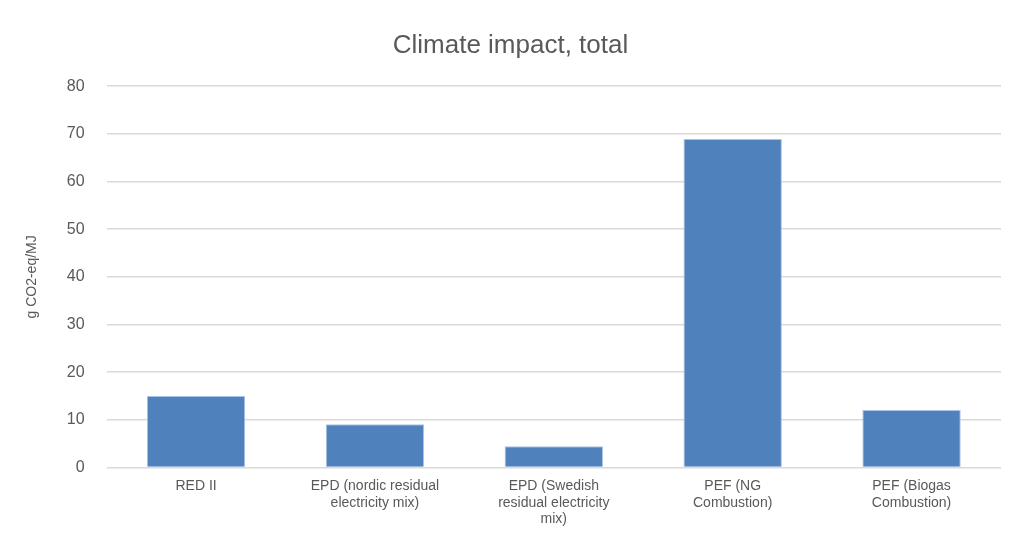 This screenshot has width=1021, height=543. I want to click on y-tick-label: 60, so click(75, 180).